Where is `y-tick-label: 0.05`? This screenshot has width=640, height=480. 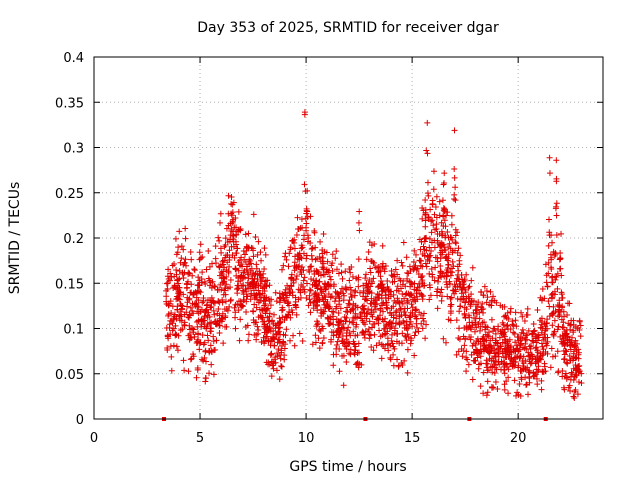
y-tick-label: 0.05 is located at coordinates (69, 375).